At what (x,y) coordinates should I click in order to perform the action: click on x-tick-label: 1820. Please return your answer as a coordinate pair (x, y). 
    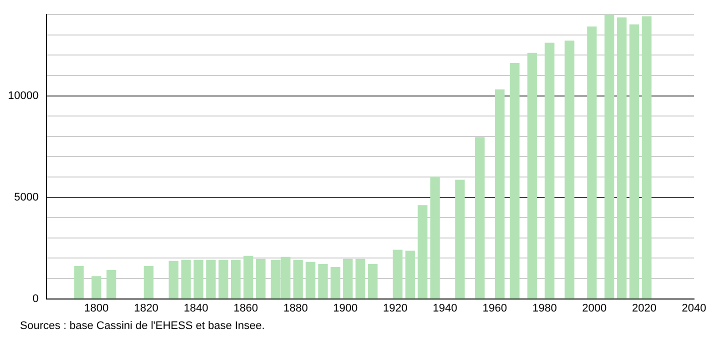
    Looking at the image, I should click on (146, 308).